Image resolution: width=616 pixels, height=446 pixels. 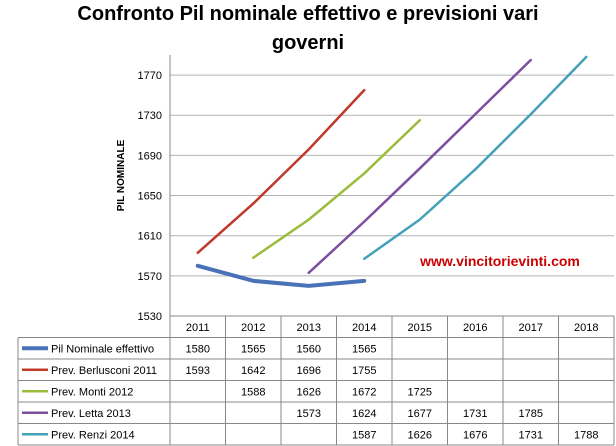 What do you see at coordinates (309, 414) in the screenshot?
I see `data-label-s4-2013: 1573` at bounding box center [309, 414].